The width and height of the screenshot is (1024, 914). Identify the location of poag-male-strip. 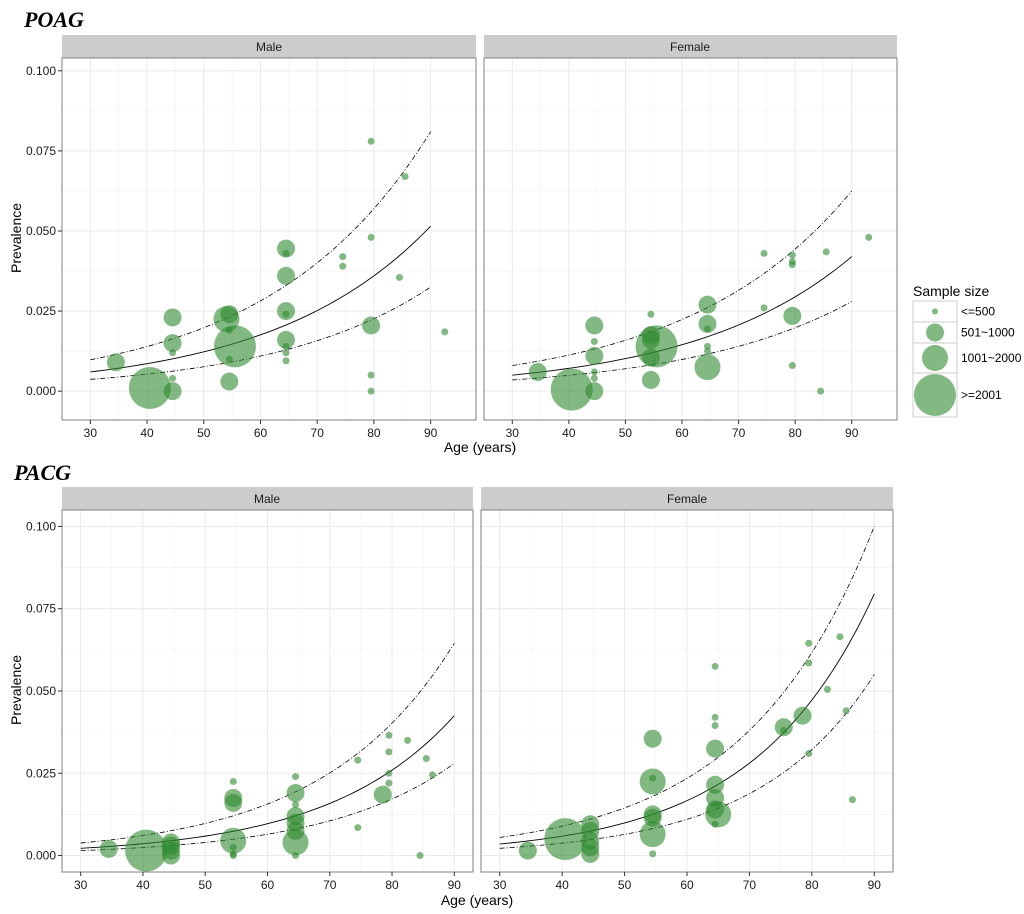
(269, 46).